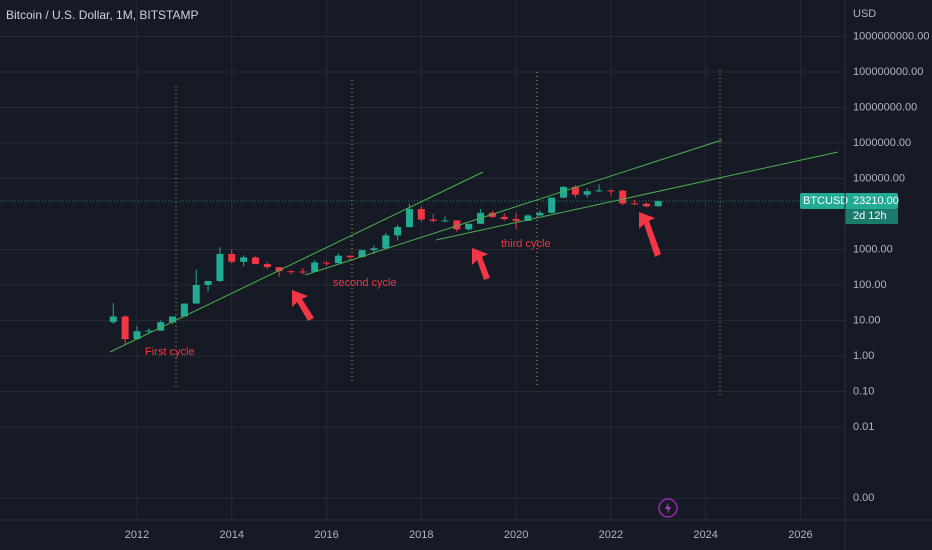 This screenshot has width=932, height=550. I want to click on x-tick-label: 2014, so click(232, 535).